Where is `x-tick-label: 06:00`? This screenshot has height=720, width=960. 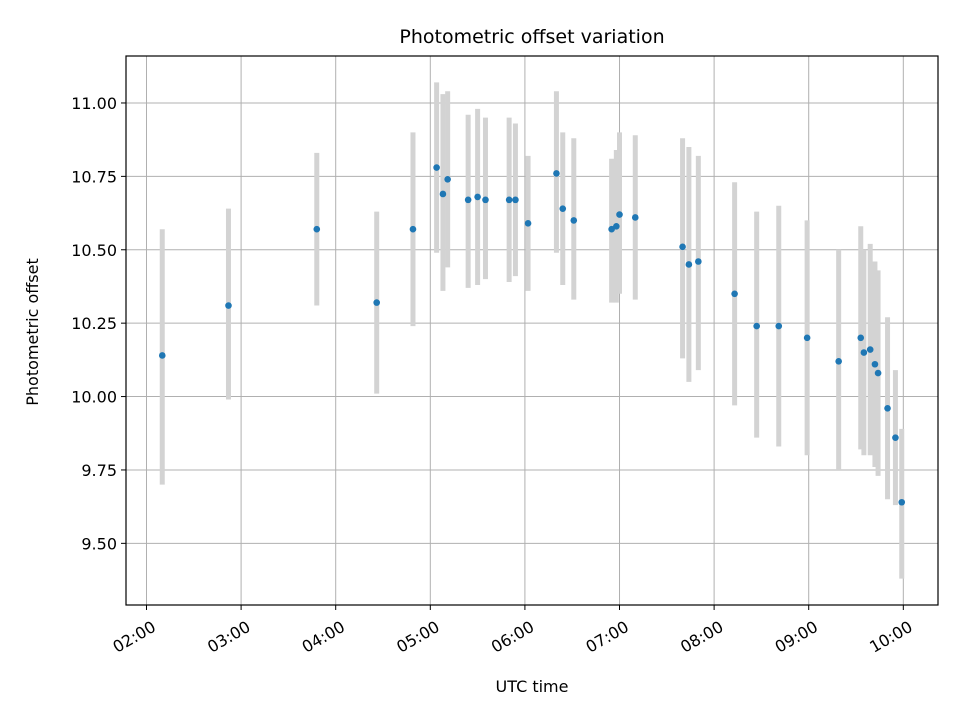
x-tick-label: 06:00 is located at coordinates (512, 637).